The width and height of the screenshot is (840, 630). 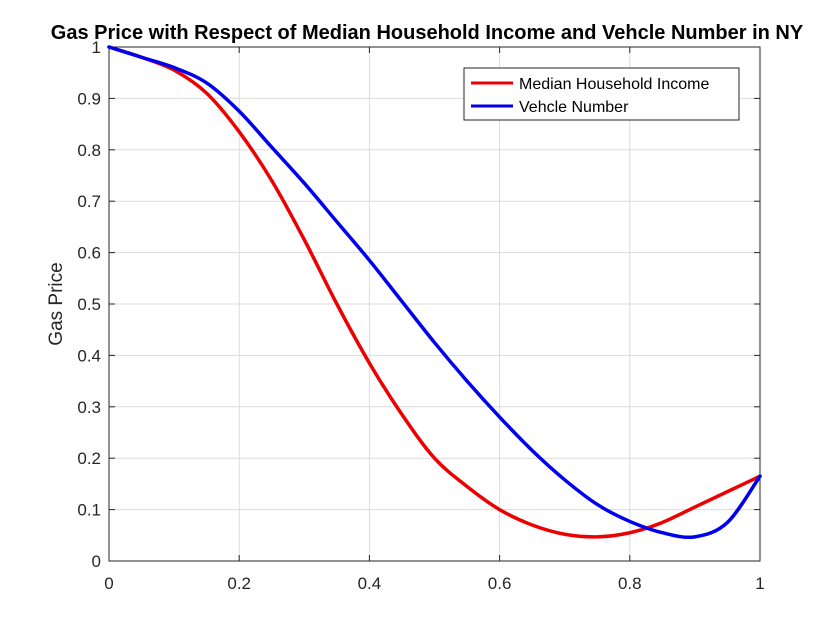 What do you see at coordinates (574, 107) in the screenshot?
I see `legend-label-vehcle-number: Vehcle Number` at bounding box center [574, 107].